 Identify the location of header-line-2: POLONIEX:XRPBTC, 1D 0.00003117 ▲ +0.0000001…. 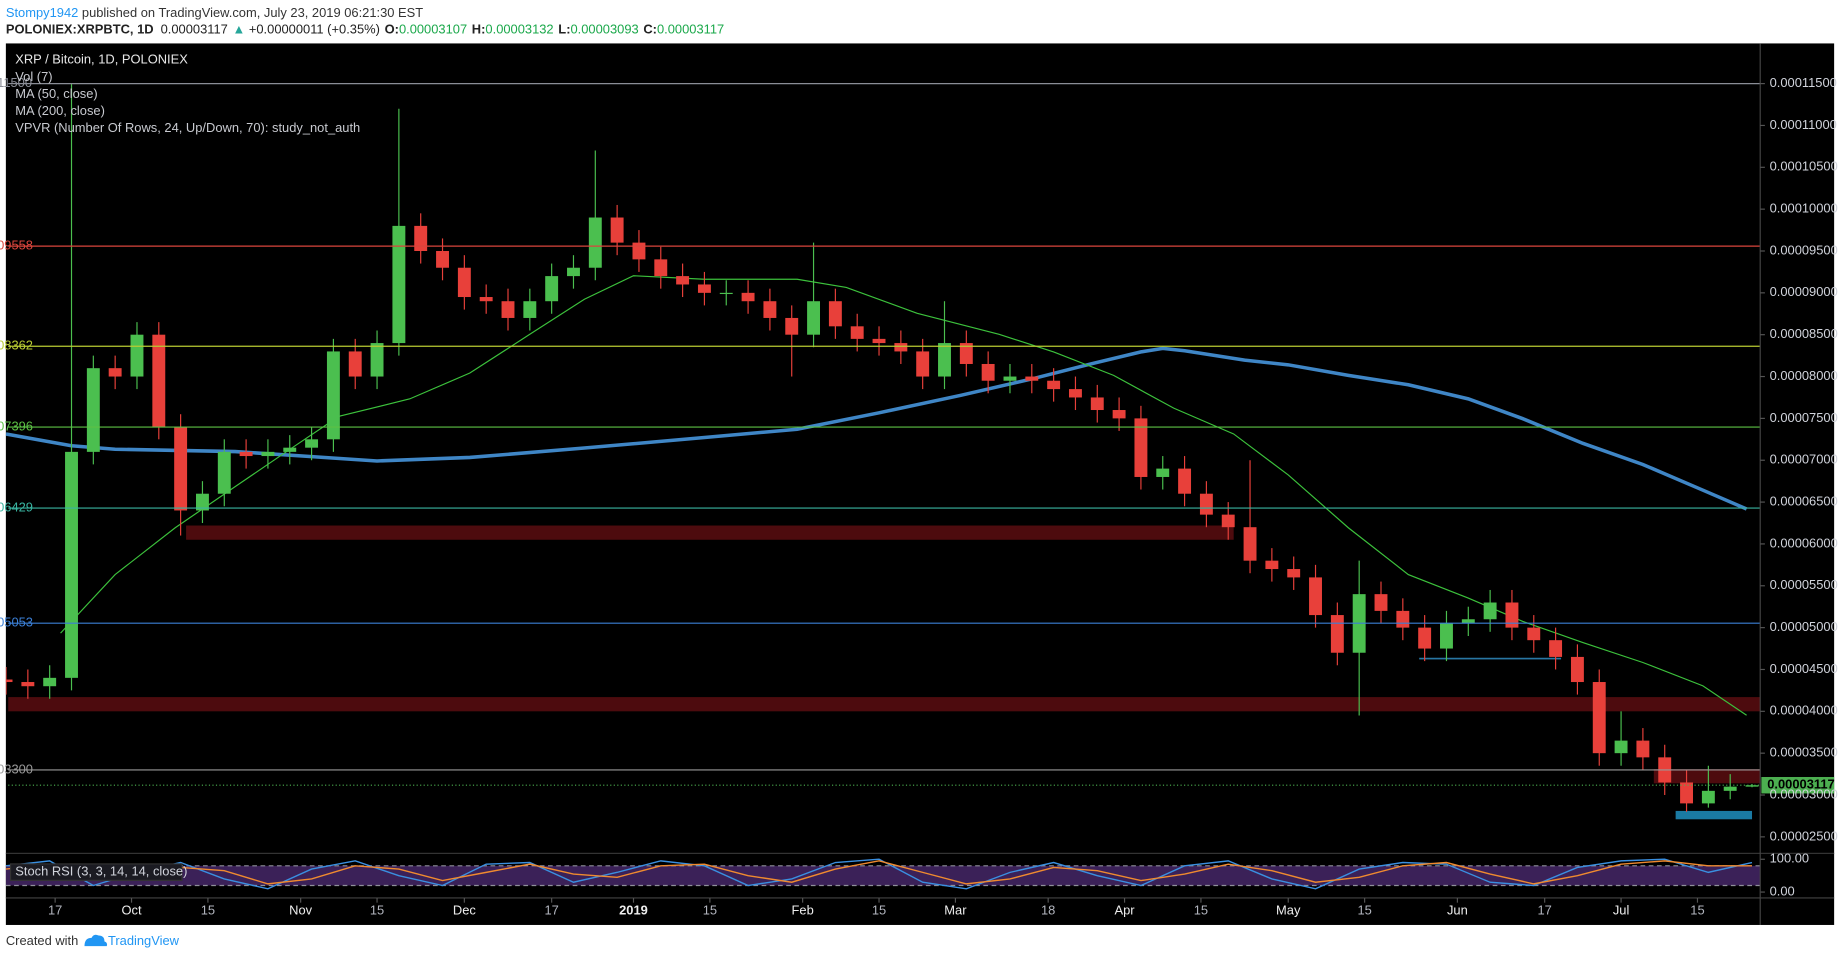
(365, 29).